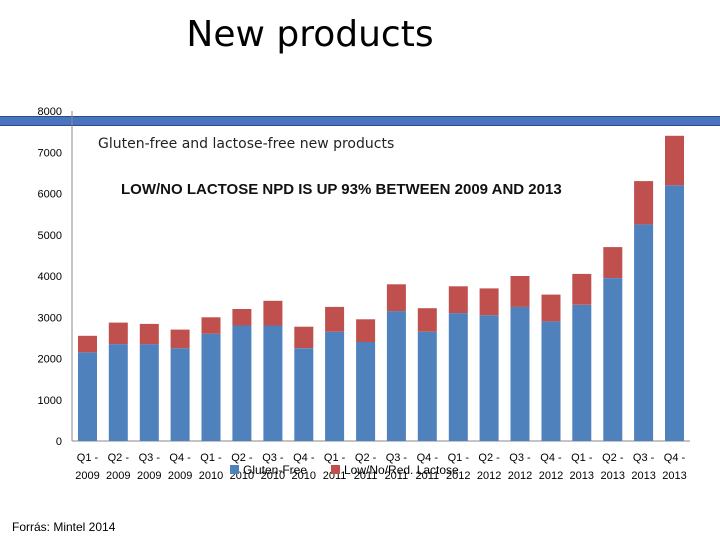 This screenshot has width=720, height=540. Describe the element at coordinates (50, 360) in the screenshot. I see `y-tick-label: 2000` at that location.